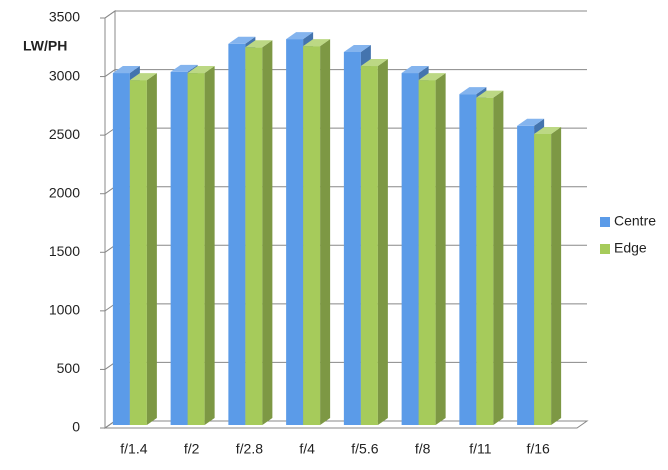 The width and height of the screenshot is (668, 470). What do you see at coordinates (69, 368) in the screenshot?
I see `y-tick-label: 500` at bounding box center [69, 368].